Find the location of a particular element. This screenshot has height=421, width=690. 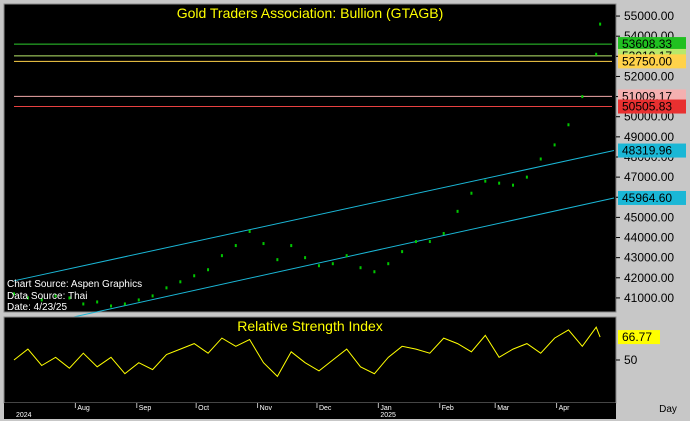

month-label: Mar is located at coordinates (503, 408).